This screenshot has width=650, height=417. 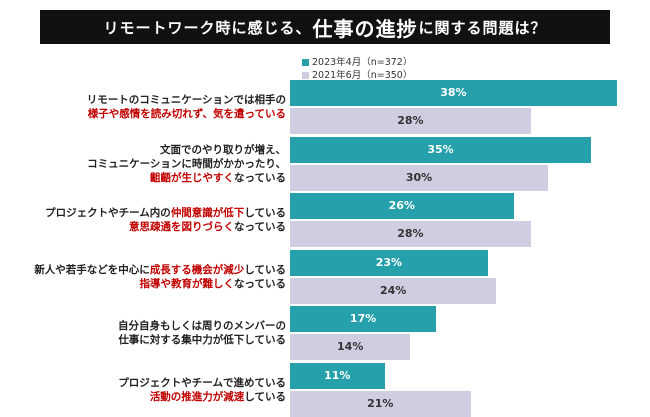 I want to click on category-label-line: 活動の推進力が減速している, so click(x=202, y=397).